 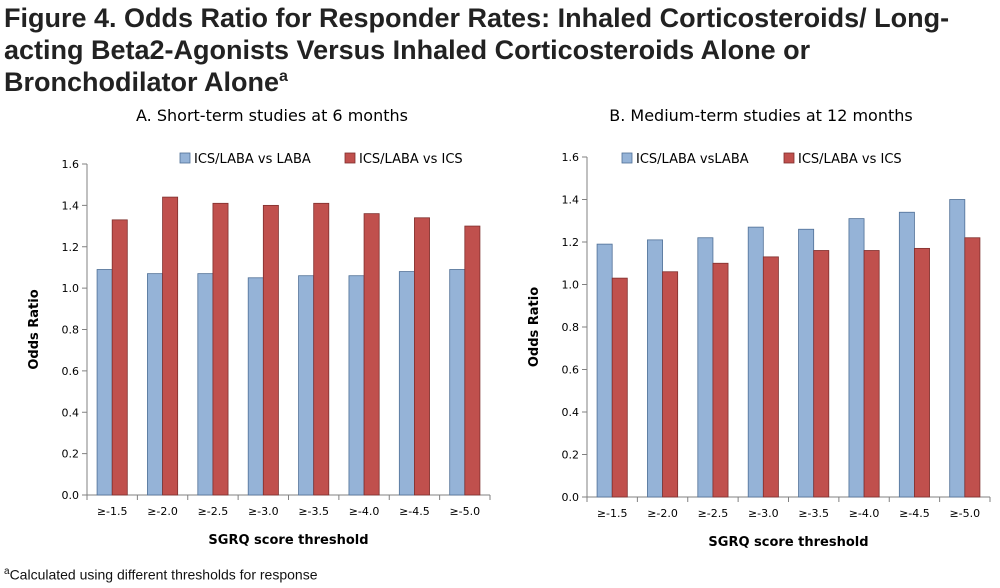 I want to click on figure-title-superscript: a, so click(x=283, y=76).